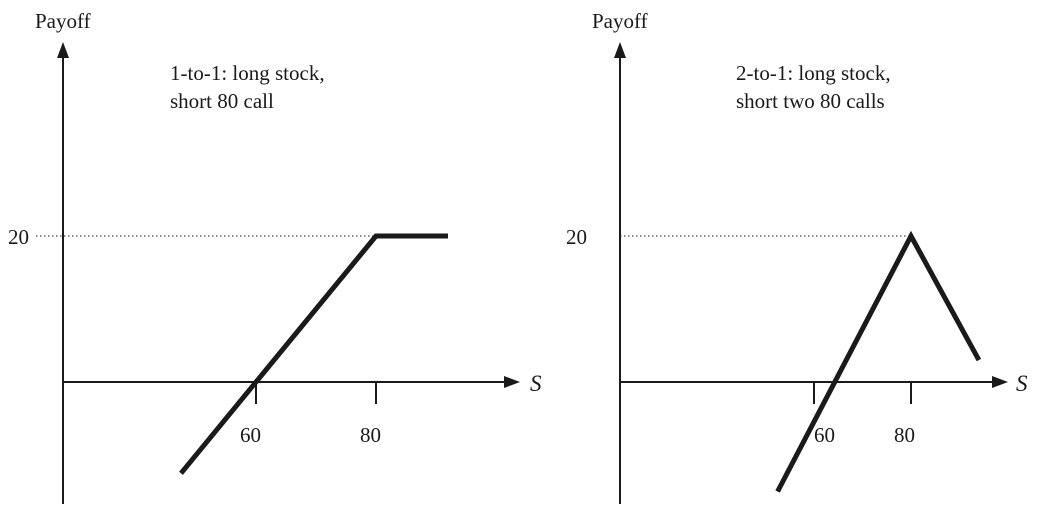 This screenshot has width=1038, height=507. What do you see at coordinates (813, 73) in the screenshot?
I see `annotation-line-1: 2-to-1: long stock,` at bounding box center [813, 73].